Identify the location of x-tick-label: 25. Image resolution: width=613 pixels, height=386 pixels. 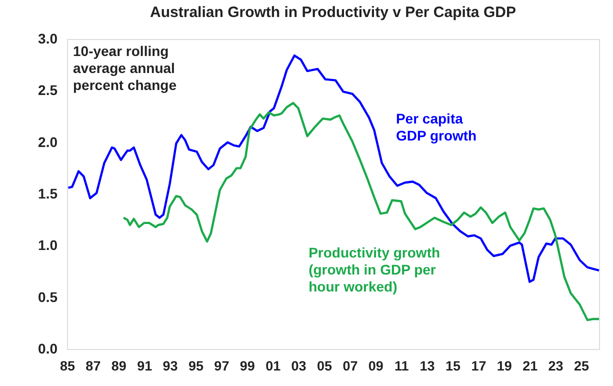
(582, 366).